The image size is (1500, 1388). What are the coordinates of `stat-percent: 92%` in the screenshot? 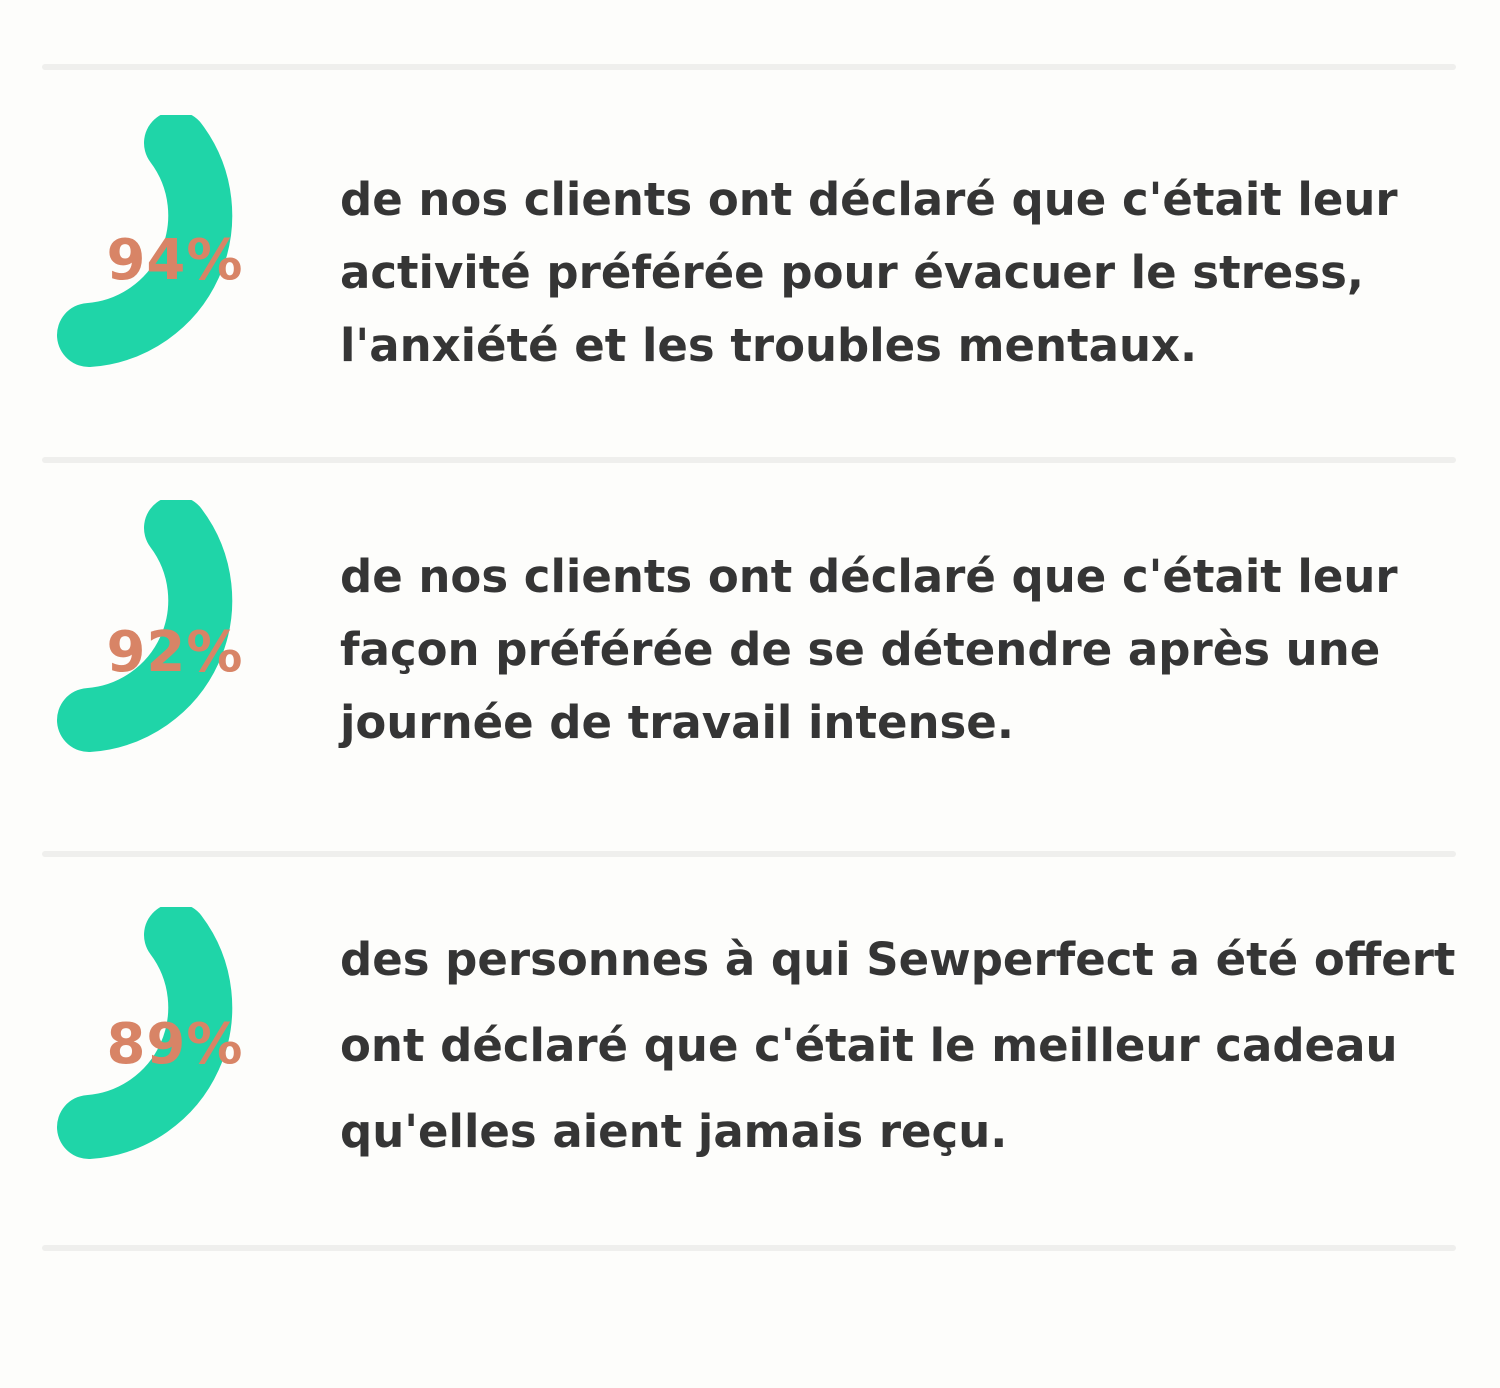 It's located at (175, 652).